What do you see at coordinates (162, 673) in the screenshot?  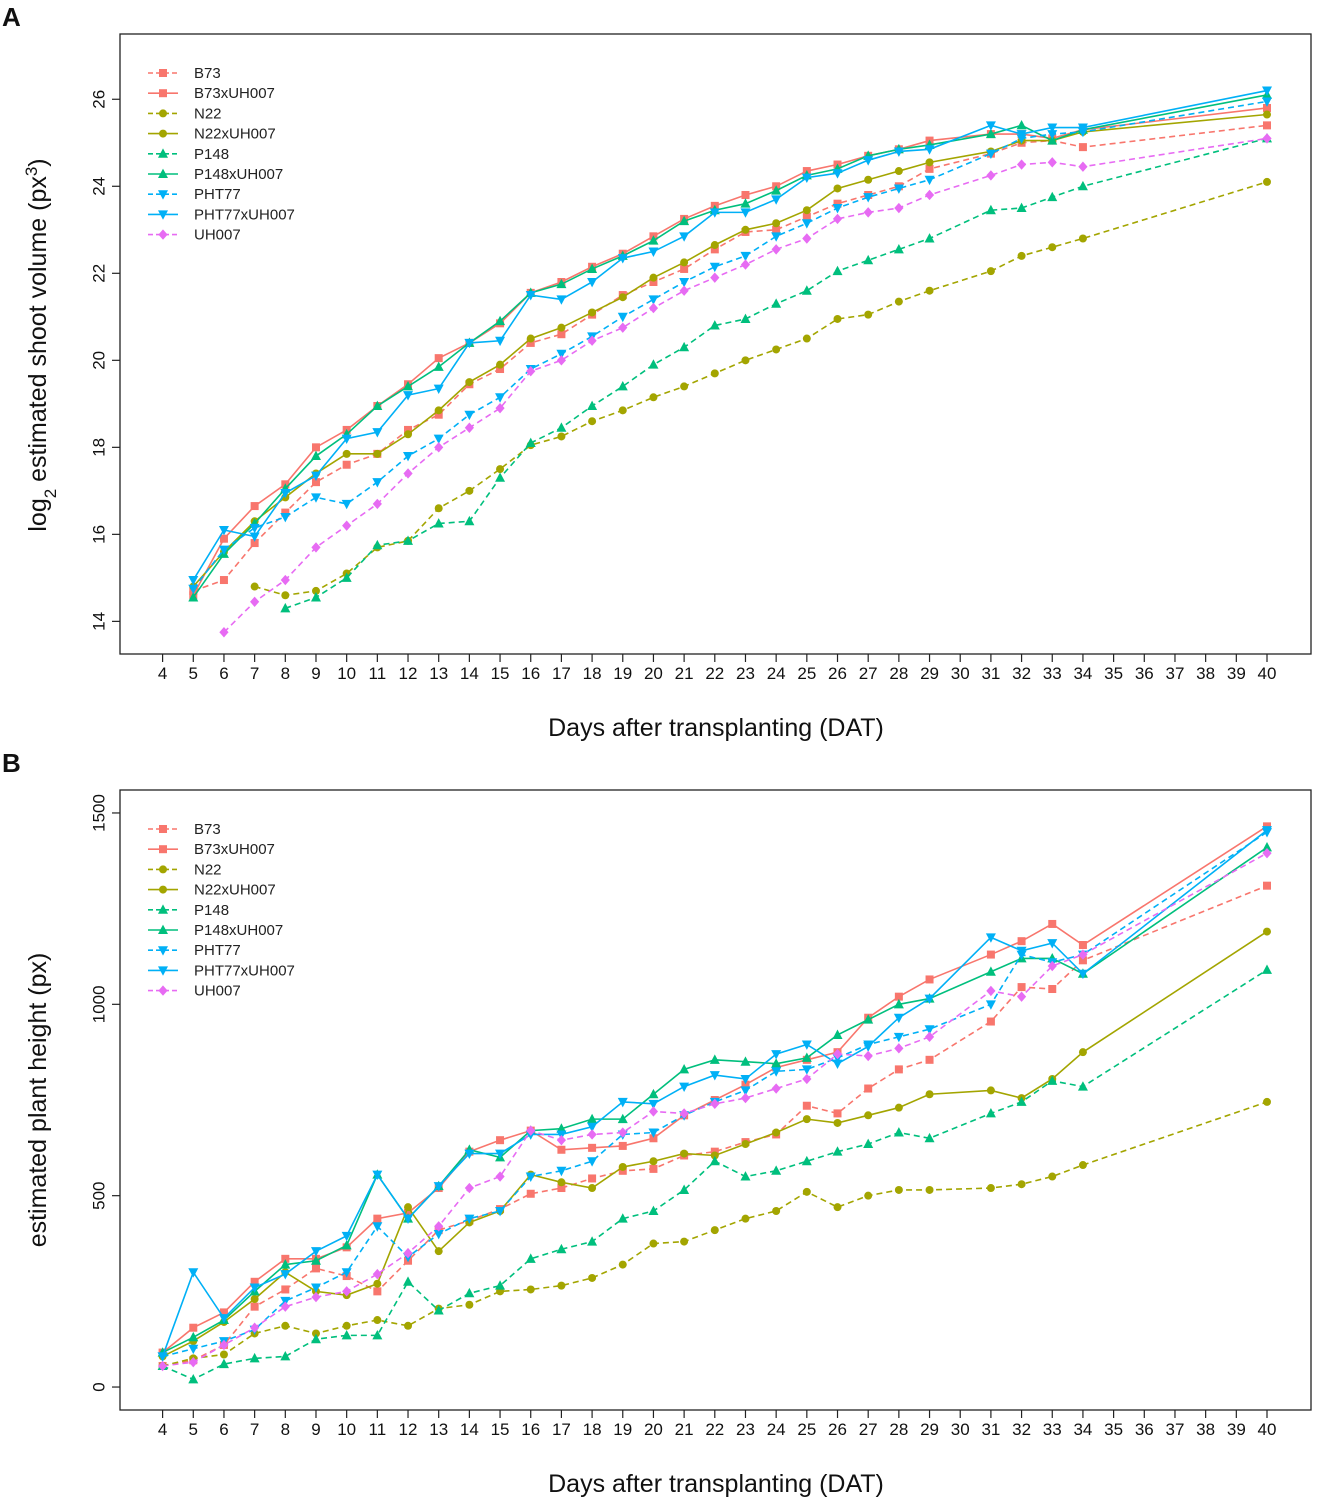 I see `x-tick-label: 4` at bounding box center [162, 673].